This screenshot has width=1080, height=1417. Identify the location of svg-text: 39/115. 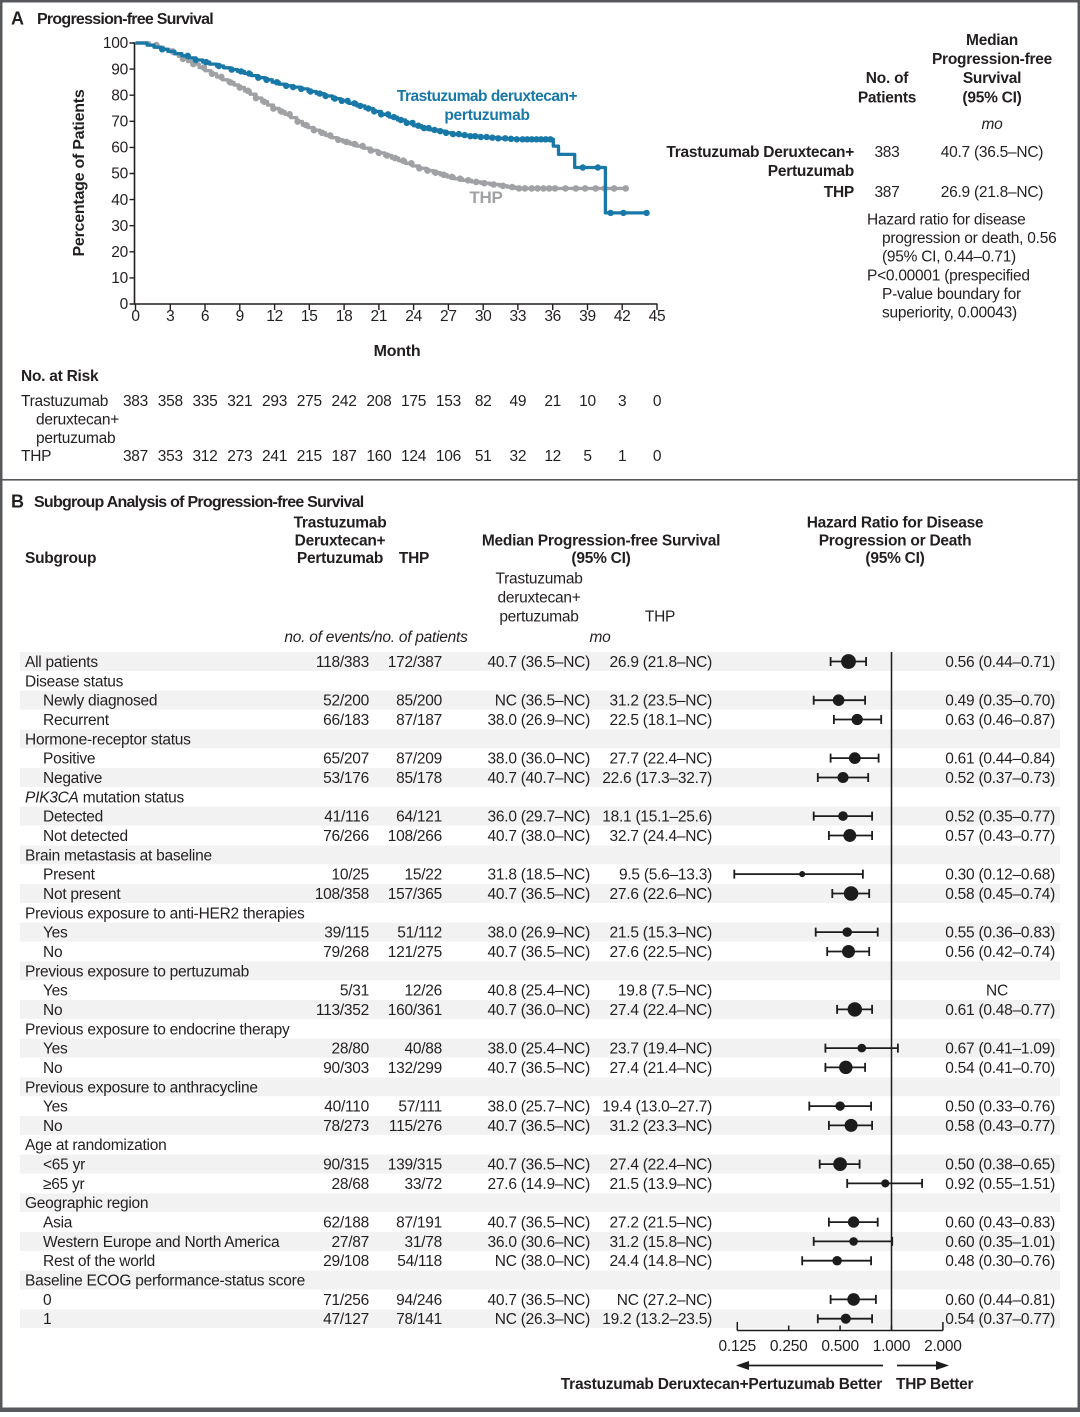
(346, 933).